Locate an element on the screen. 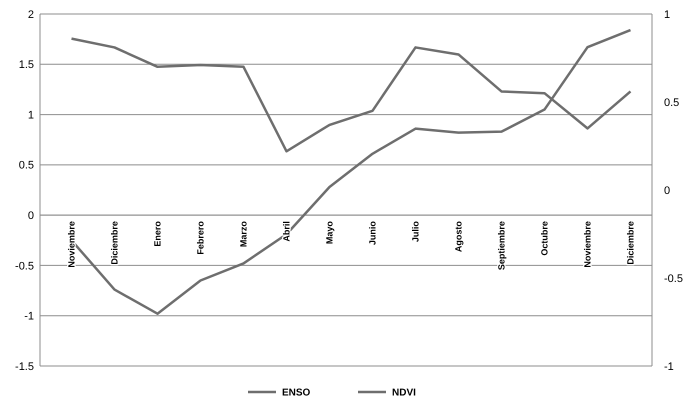 The image size is (696, 408). x-tick-label: Mayo is located at coordinates (329, 232).